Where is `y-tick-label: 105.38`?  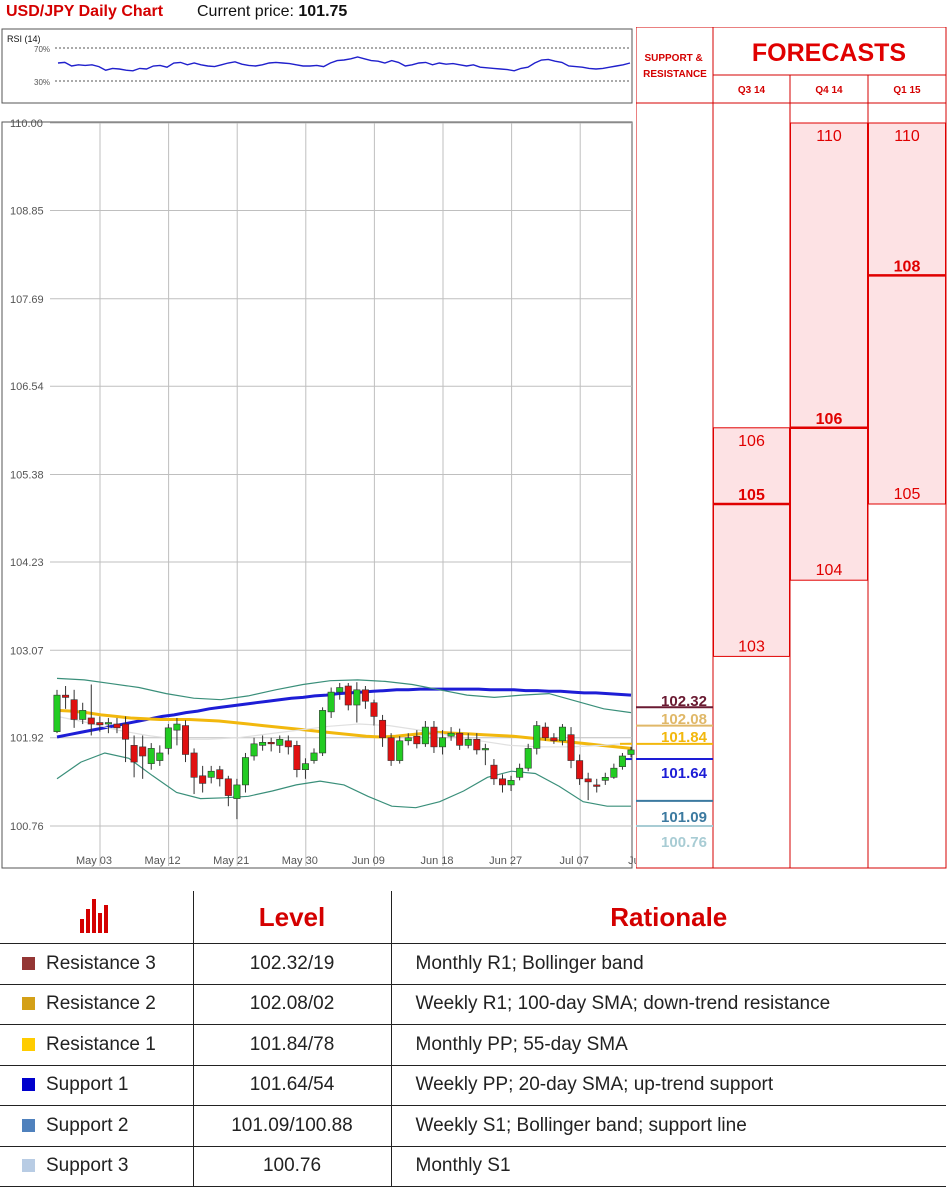 y-tick-label: 105.38 is located at coordinates (27, 476).